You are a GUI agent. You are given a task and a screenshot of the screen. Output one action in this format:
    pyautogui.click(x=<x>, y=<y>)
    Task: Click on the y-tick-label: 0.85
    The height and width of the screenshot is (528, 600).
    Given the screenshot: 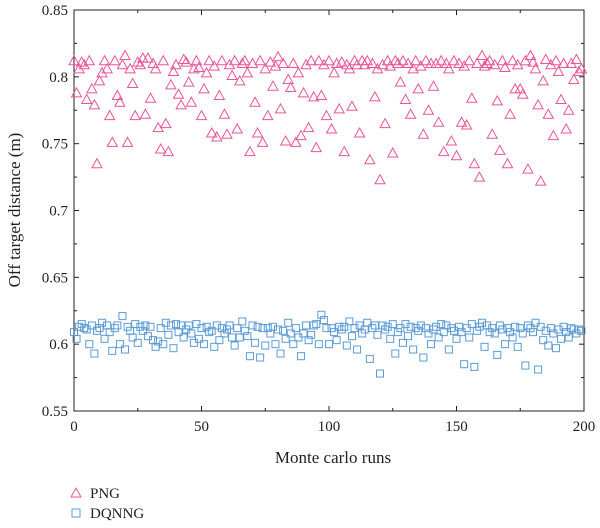 What is the action you would take?
    pyautogui.click(x=55, y=11)
    